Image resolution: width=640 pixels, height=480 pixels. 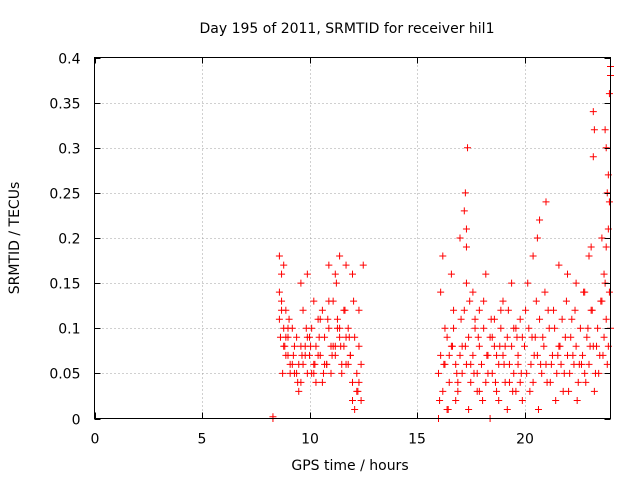 I want to click on x-tick-label: 20, so click(x=525, y=440).